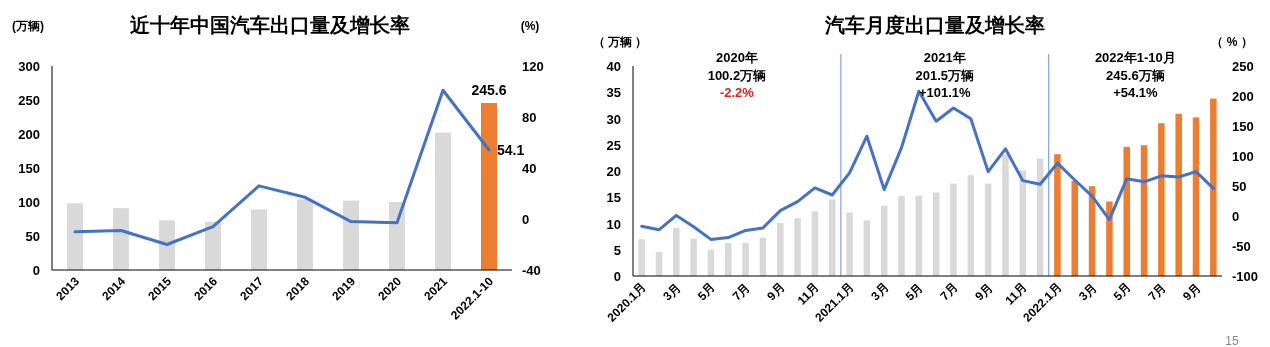  What do you see at coordinates (1243, 156) in the screenshot?
I see `y2-tick-label: 100` at bounding box center [1243, 156].